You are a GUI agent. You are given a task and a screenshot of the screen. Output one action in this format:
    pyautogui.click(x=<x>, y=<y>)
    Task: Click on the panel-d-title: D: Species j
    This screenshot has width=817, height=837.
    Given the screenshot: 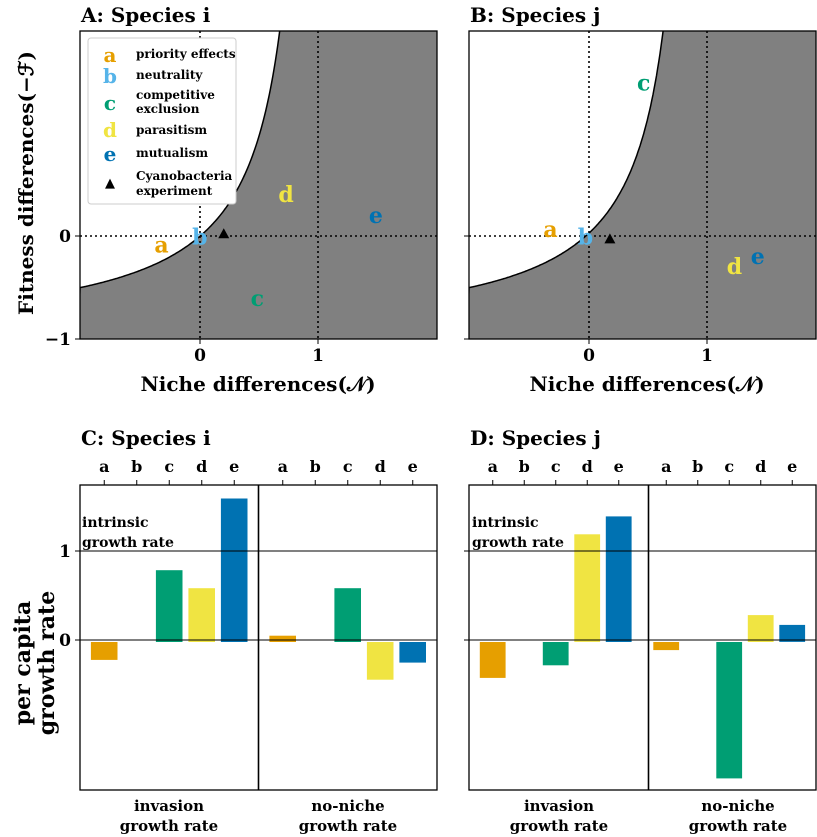 What is the action you would take?
    pyautogui.click(x=535, y=438)
    